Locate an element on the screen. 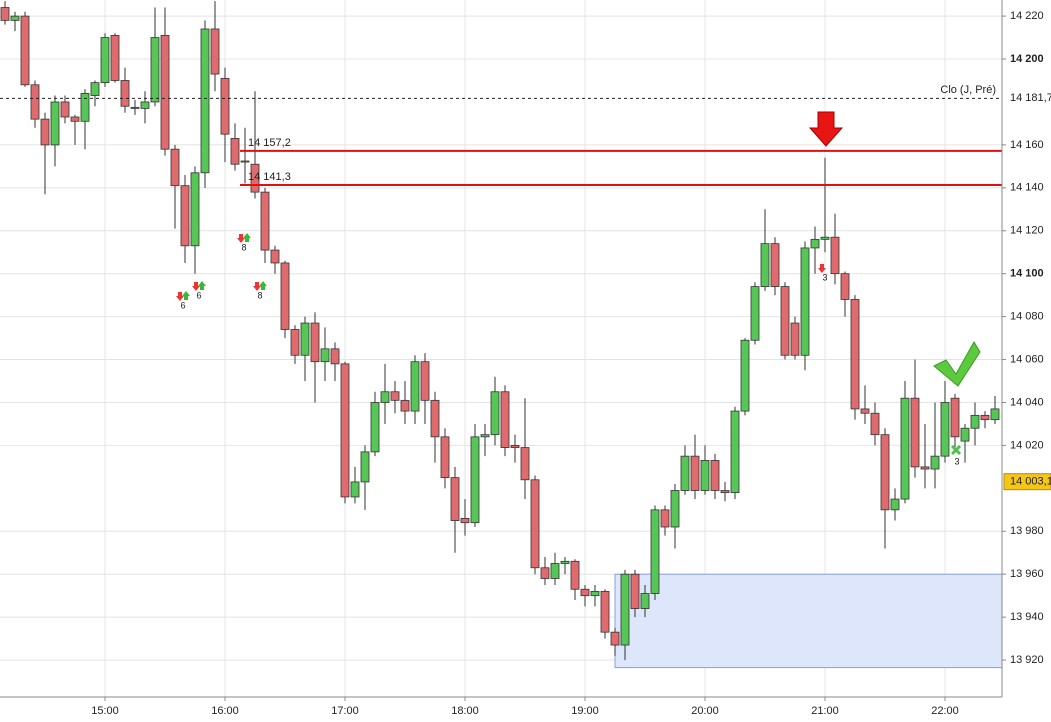 Image resolution: width=1051 pixels, height=722 pixels. y-tick-label: 13 960 is located at coordinates (1027, 574).